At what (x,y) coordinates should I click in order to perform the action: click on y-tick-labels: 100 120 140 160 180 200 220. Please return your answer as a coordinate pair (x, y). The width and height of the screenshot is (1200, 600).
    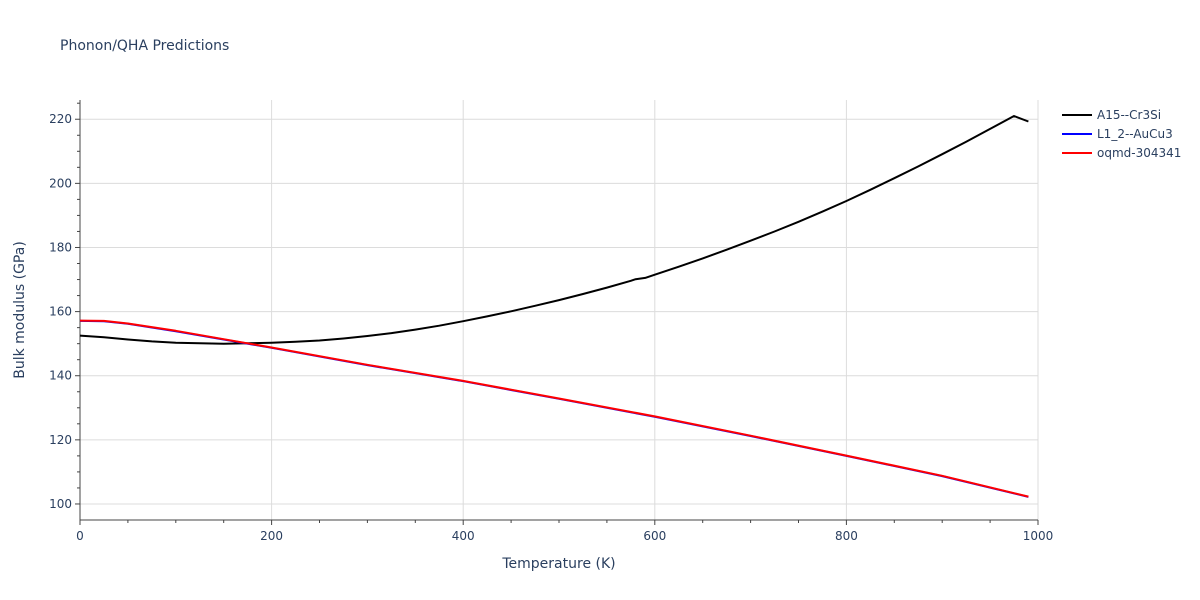
    Looking at the image, I should click on (60, 311).